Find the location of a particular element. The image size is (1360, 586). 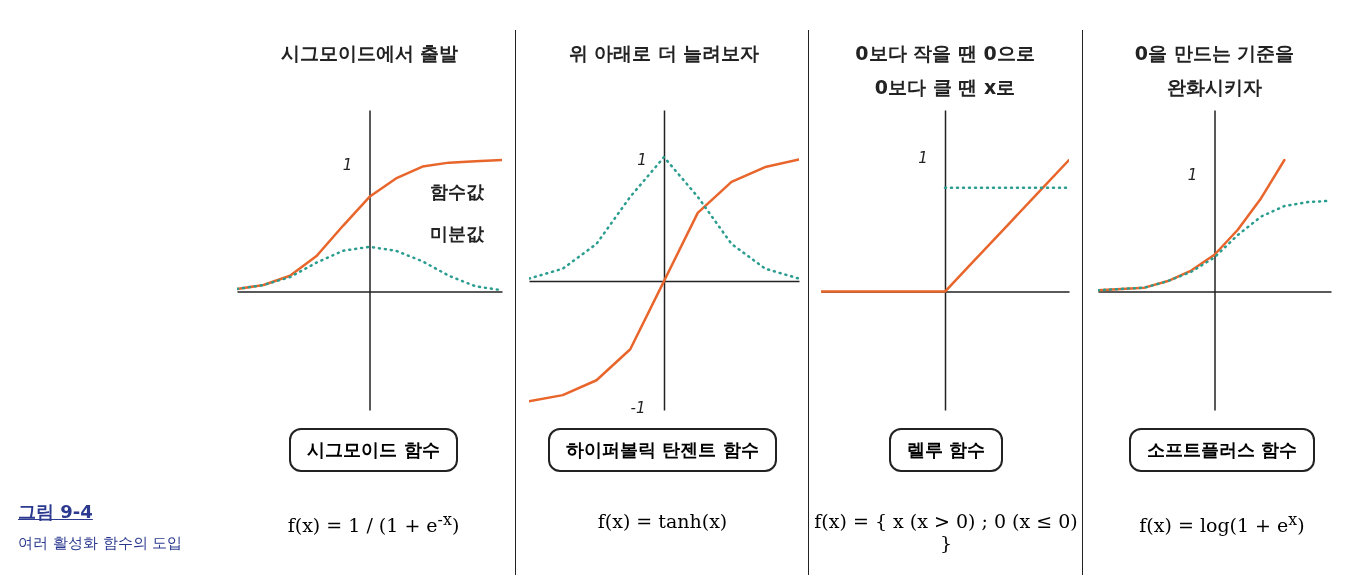

caption: 그림 9-4 is located at coordinates (56, 512).